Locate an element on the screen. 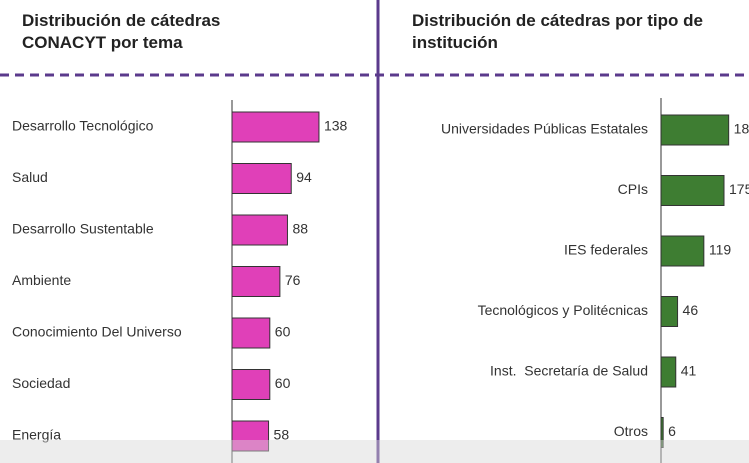 This screenshot has width=749, height=463. value-label: 188 is located at coordinates (741, 129).